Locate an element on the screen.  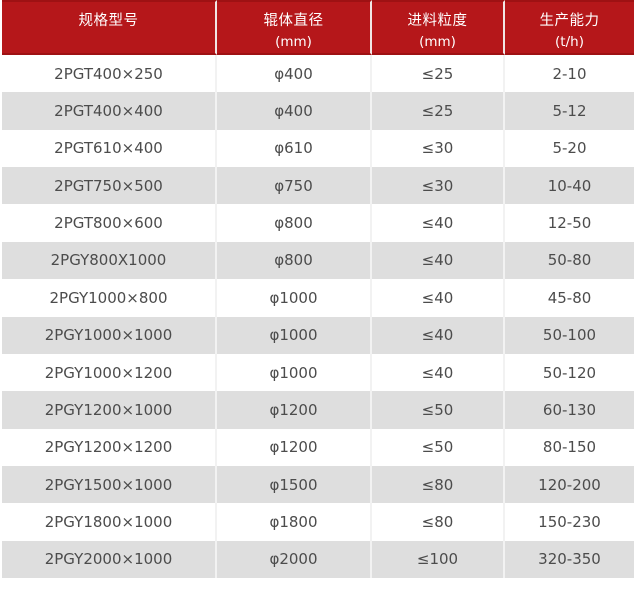
cell-feed-size: ≤100 is located at coordinates (438, 559).